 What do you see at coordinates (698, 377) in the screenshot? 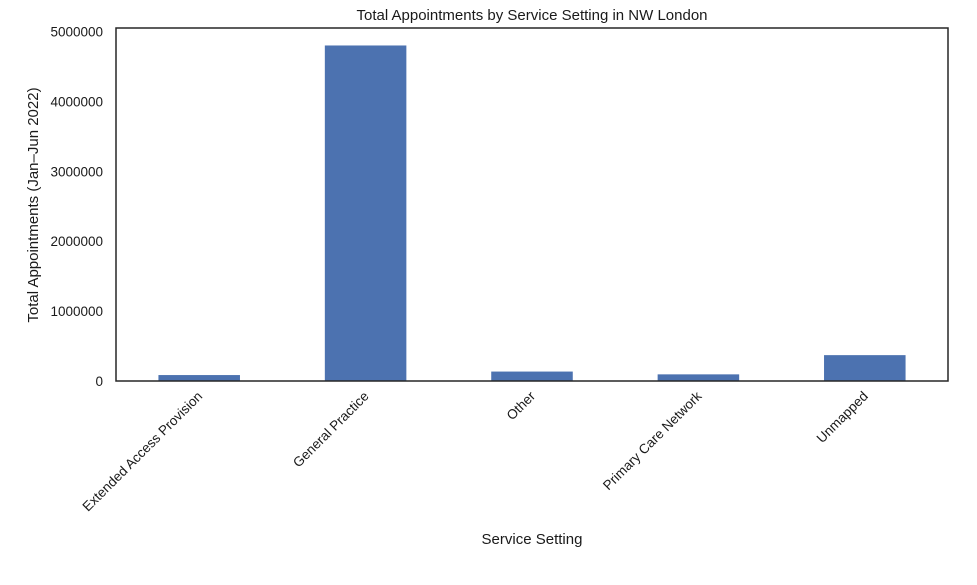
I see `bar-primary-care-network` at bounding box center [698, 377].